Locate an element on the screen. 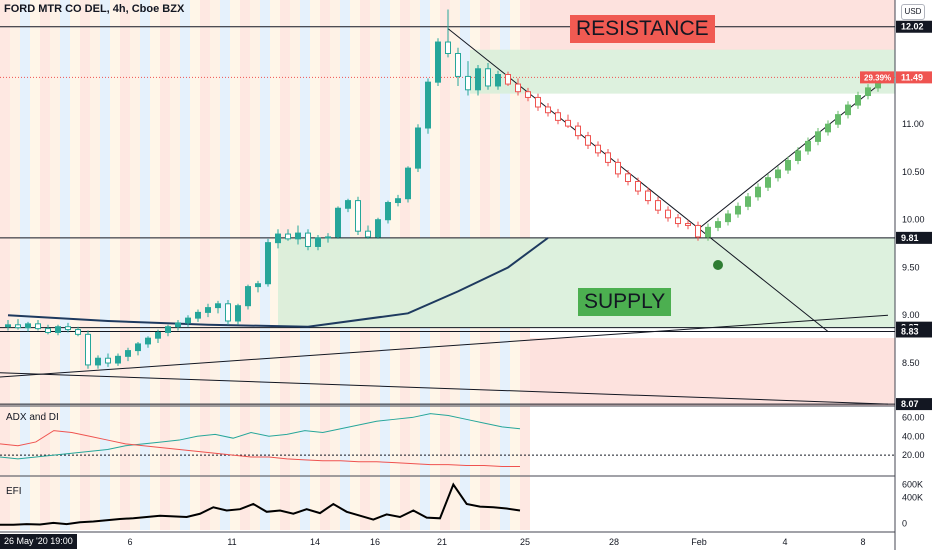  price-level-label: 8.83 is located at coordinates (910, 331).